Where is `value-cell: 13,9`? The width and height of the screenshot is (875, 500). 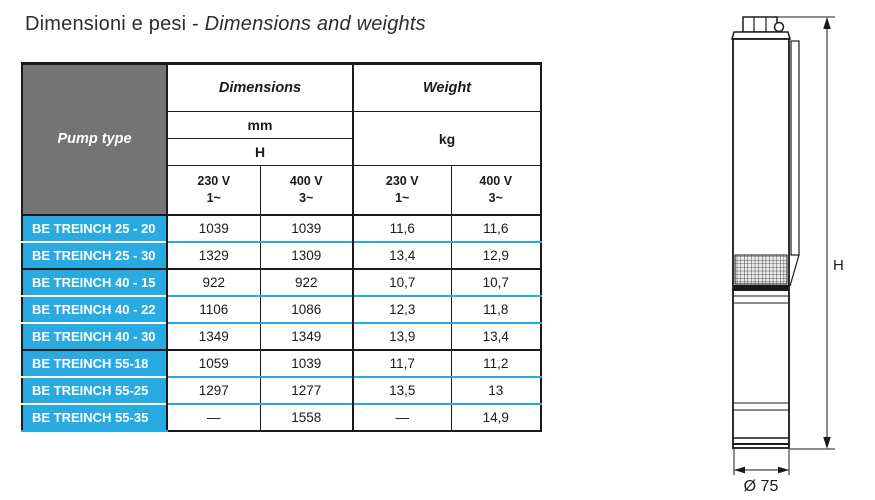 value-cell: 13,9 is located at coordinates (401, 335).